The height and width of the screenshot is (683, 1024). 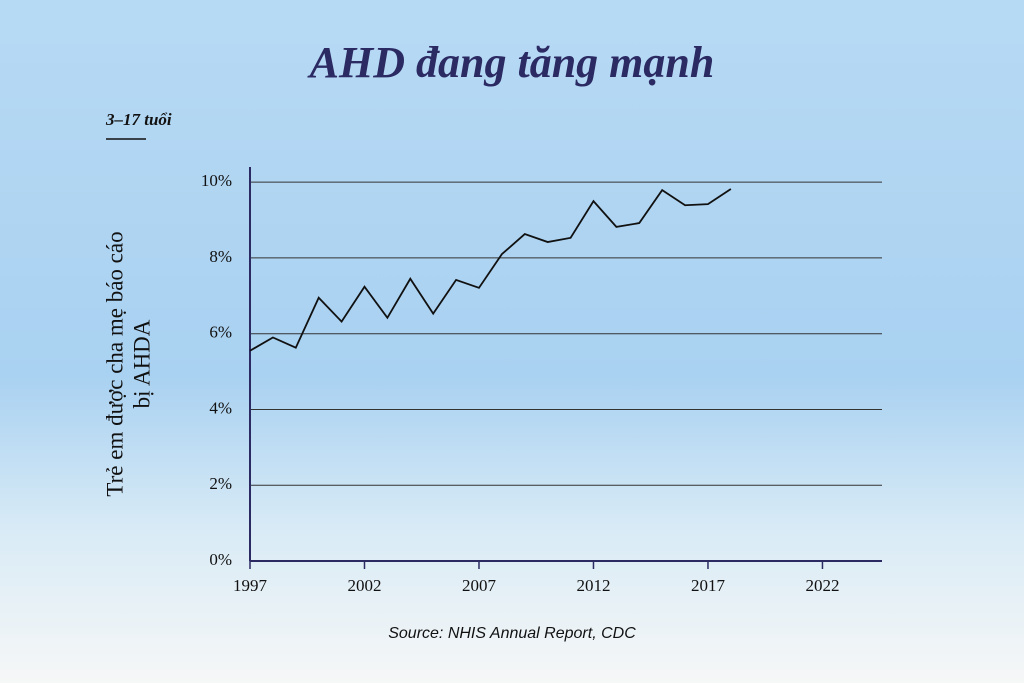 What do you see at coordinates (114, 363) in the screenshot?
I see `y-label-line: Trẻ em được cha mẹ báo cáo` at bounding box center [114, 363].